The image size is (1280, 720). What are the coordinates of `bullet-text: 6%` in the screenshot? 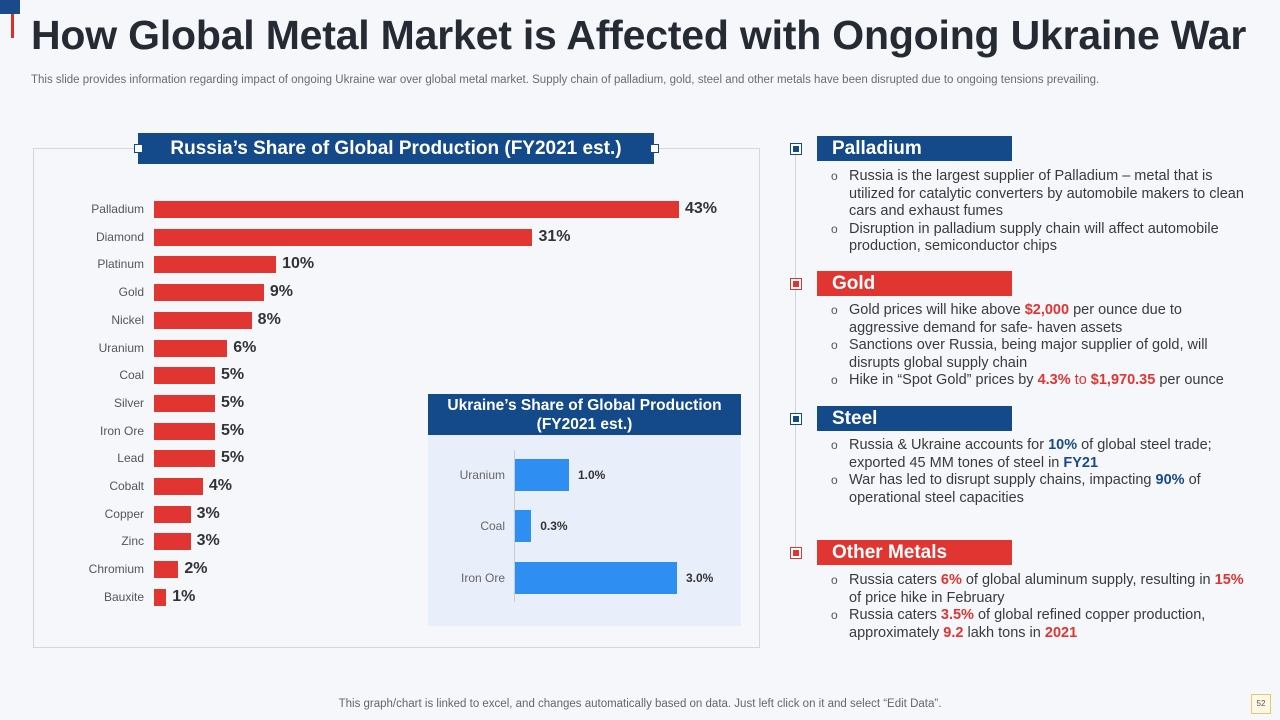 It's located at (951, 580).